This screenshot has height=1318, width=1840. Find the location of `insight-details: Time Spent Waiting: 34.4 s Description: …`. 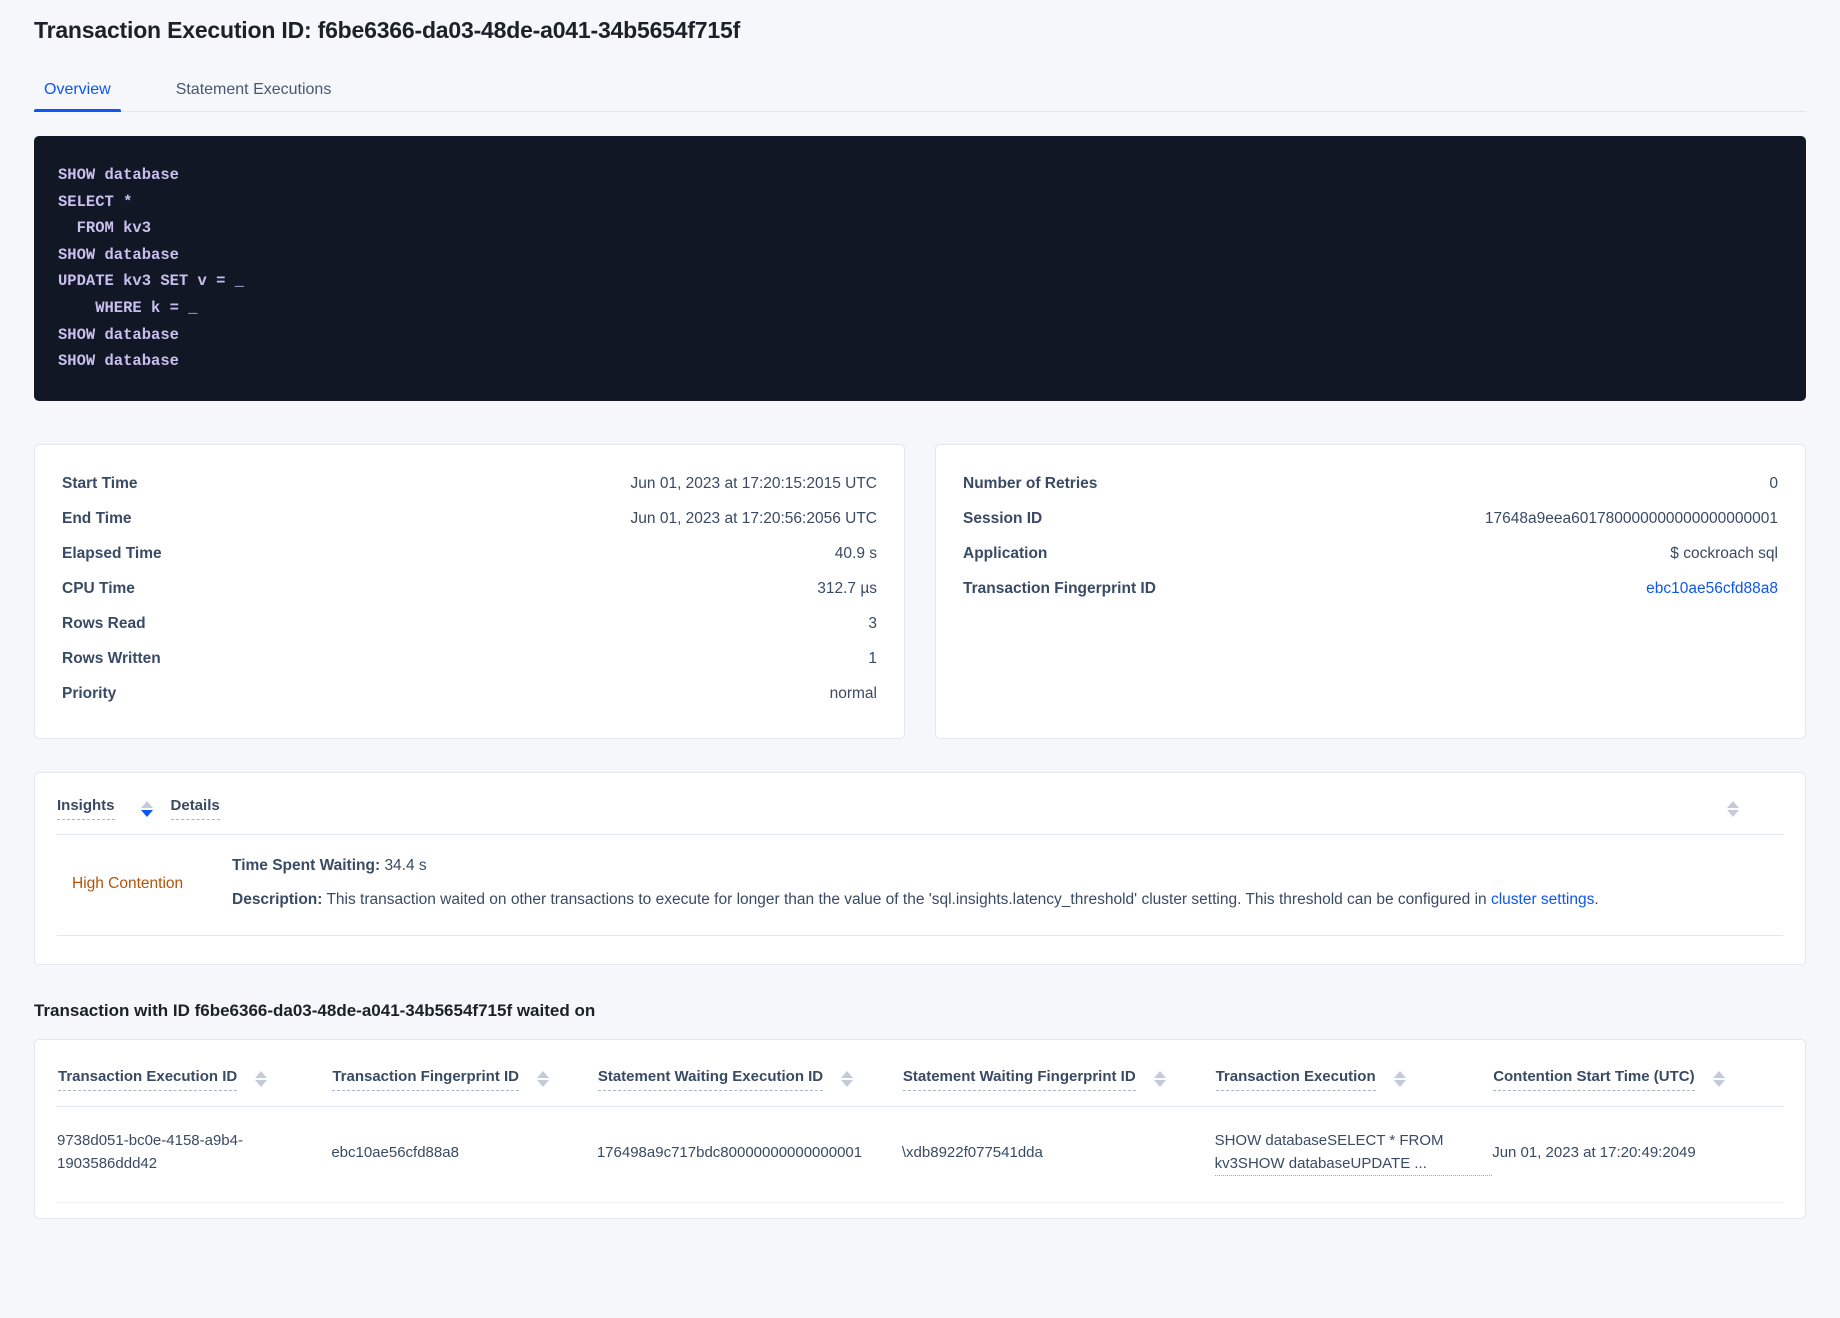

insight-details: Time Spent Waiting: 34.4 s Description: … is located at coordinates (1007, 883).